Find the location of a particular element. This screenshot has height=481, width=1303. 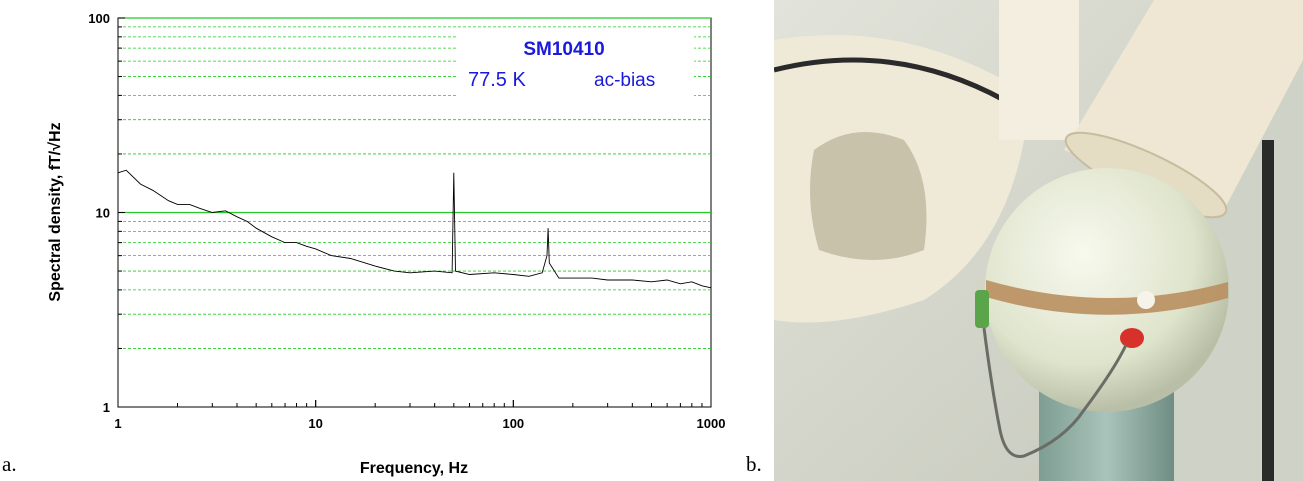

legend-mode: ac-bias is located at coordinates (624, 80).